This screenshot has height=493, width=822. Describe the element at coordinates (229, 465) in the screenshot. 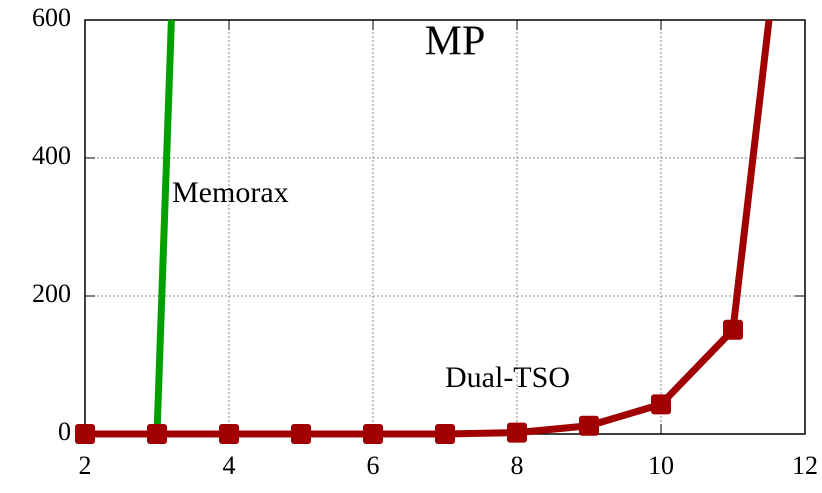

I see `x-tick-label: 4` at that location.